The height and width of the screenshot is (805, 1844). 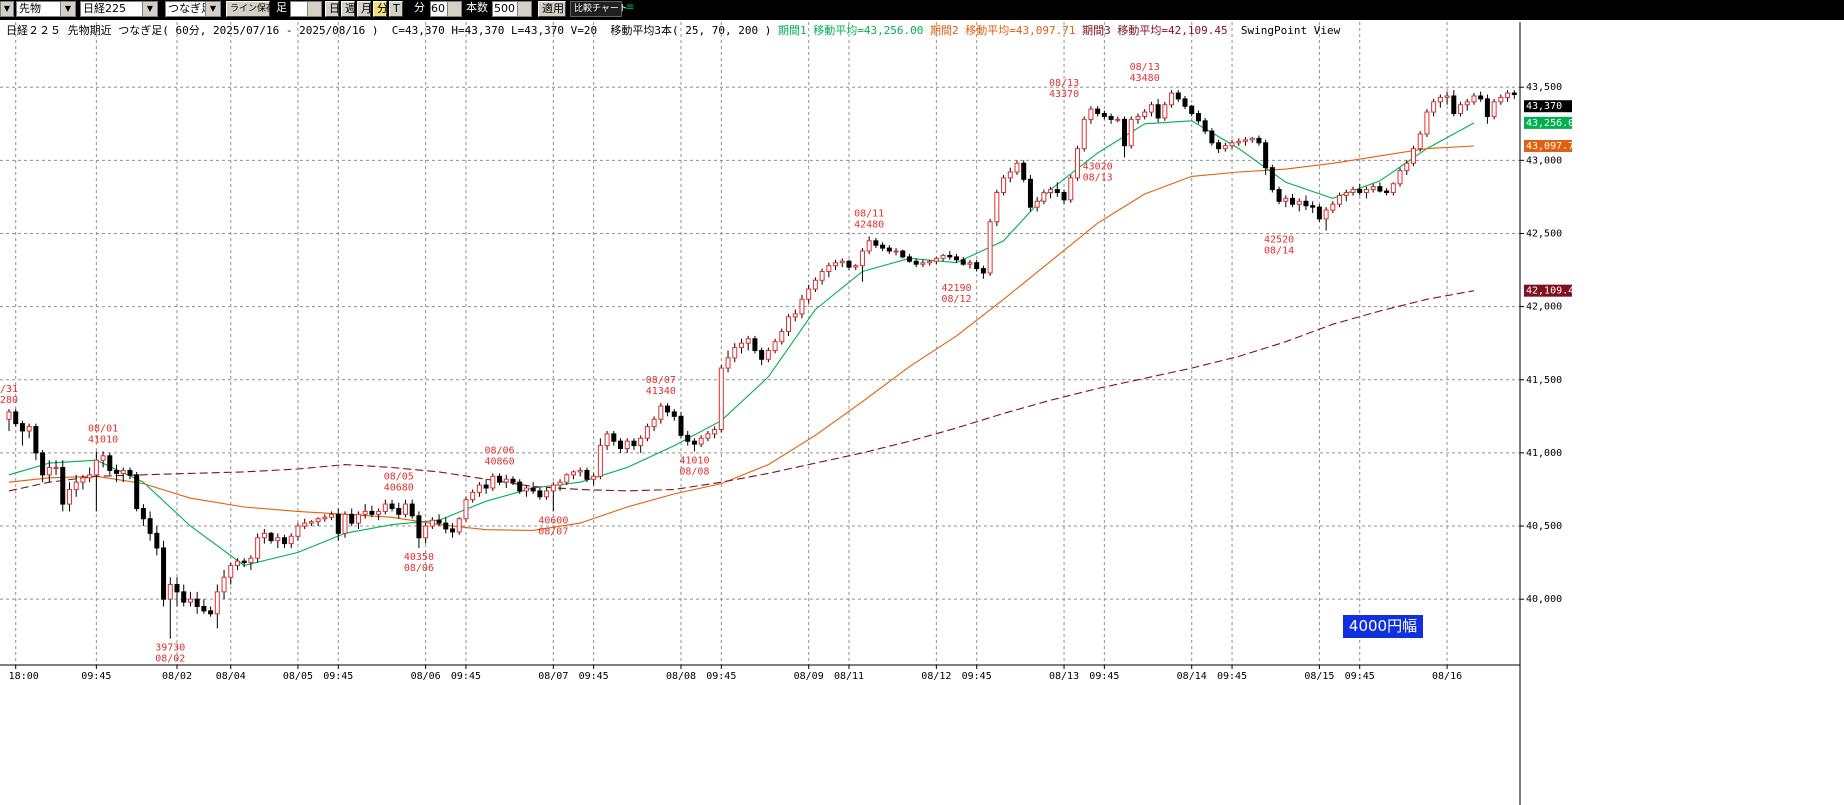 What do you see at coordinates (103, 439) in the screenshot?
I see `swing-point-label: 41010` at bounding box center [103, 439].